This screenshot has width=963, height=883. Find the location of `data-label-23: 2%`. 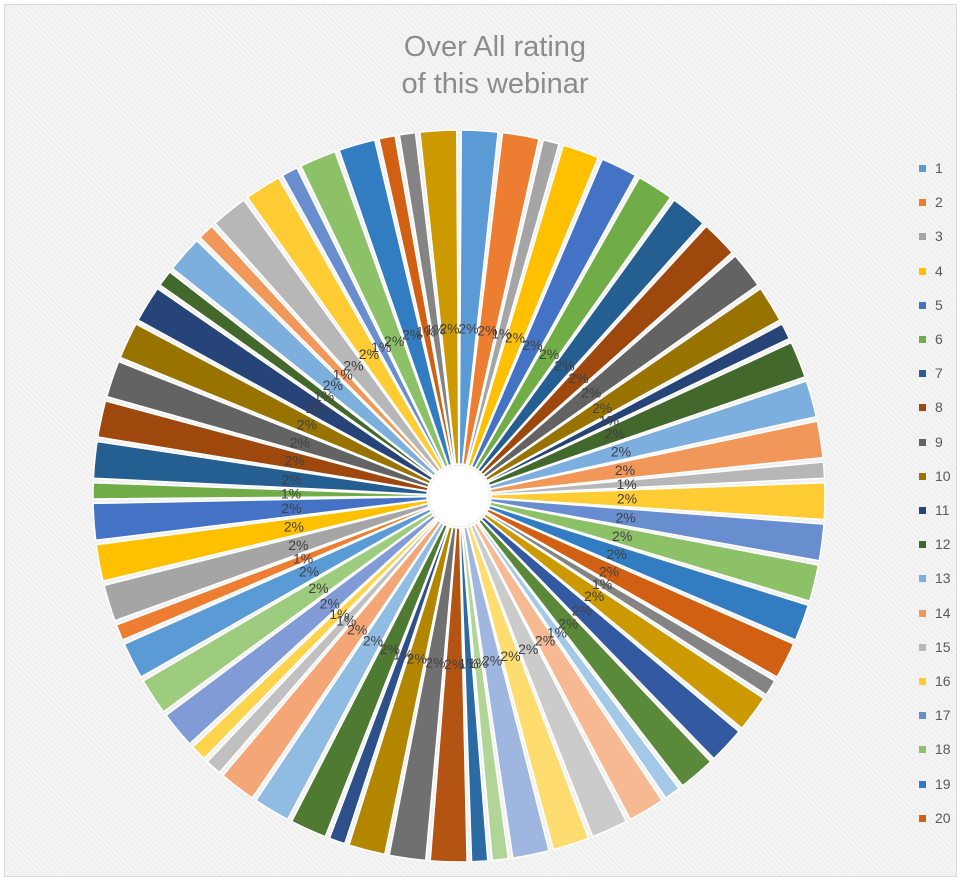

data-label-23: 2% is located at coordinates (582, 611).